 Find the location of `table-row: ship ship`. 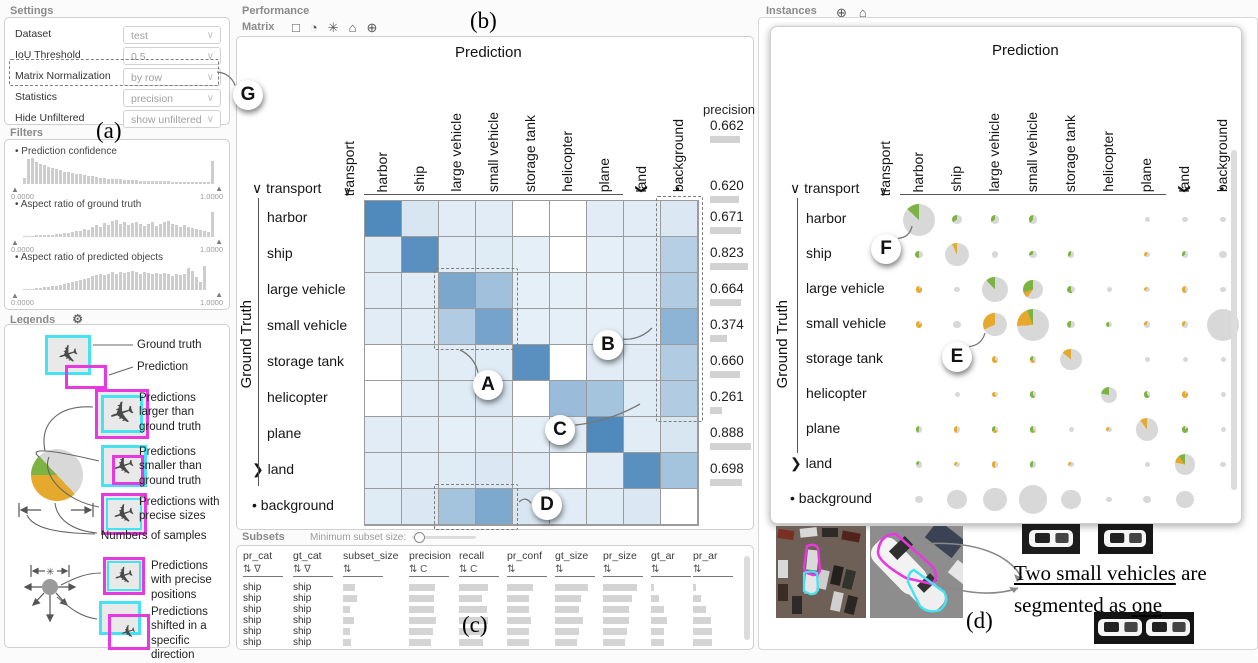

table-row: ship ship is located at coordinates (495, 631).